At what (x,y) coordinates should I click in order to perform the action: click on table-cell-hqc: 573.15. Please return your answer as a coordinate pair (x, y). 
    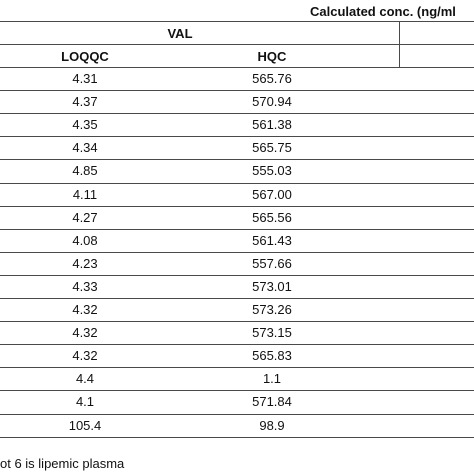
    Looking at the image, I should click on (272, 333).